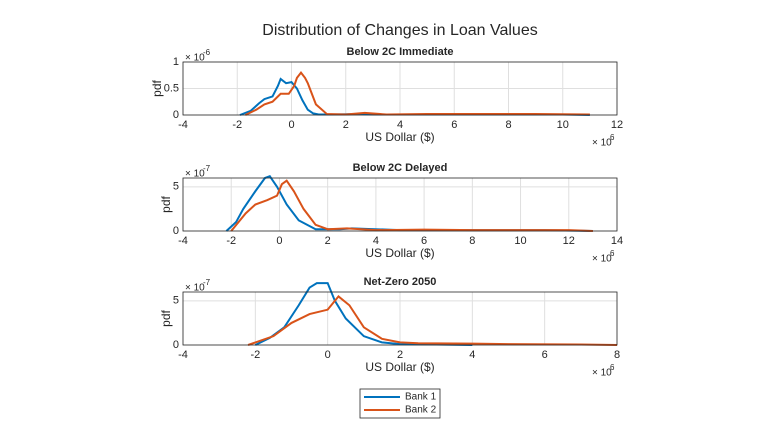 The width and height of the screenshot is (782, 440). Describe the element at coordinates (176, 62) in the screenshot. I see `y-tick-label: 1` at that location.